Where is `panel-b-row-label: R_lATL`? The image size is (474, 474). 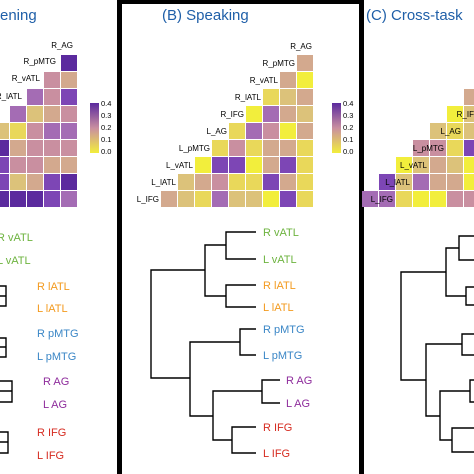 panel-b-row-label: R_lATL is located at coordinates (248, 97).